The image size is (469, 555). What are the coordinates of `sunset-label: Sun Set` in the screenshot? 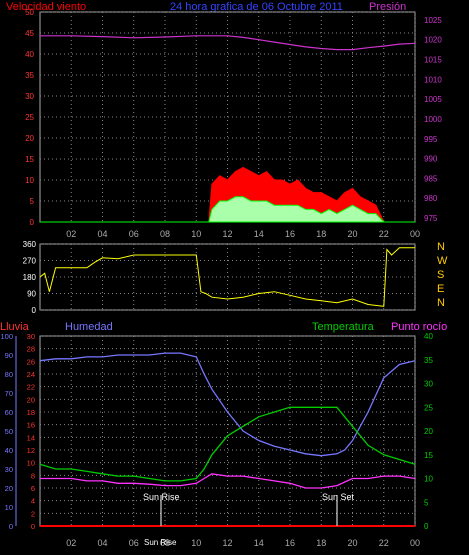 It's located at (338, 497).